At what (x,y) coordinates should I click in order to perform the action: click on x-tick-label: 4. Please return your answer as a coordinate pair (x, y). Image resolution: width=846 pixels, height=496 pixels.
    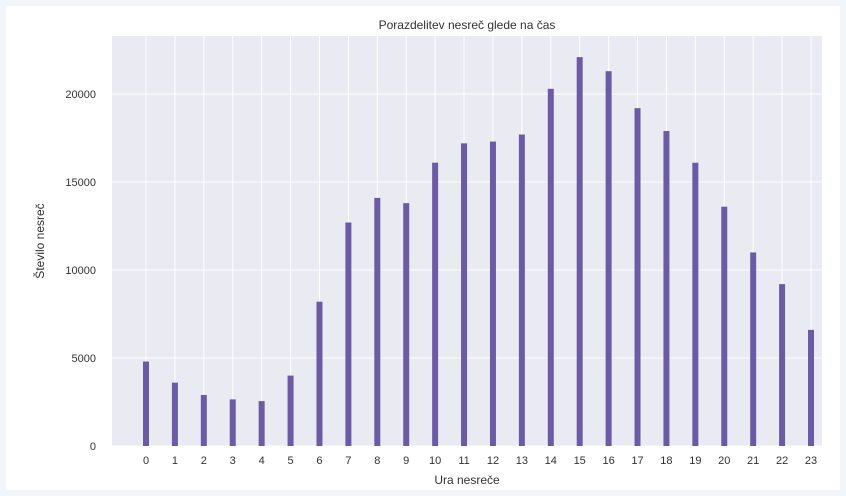
    Looking at the image, I should click on (262, 461).